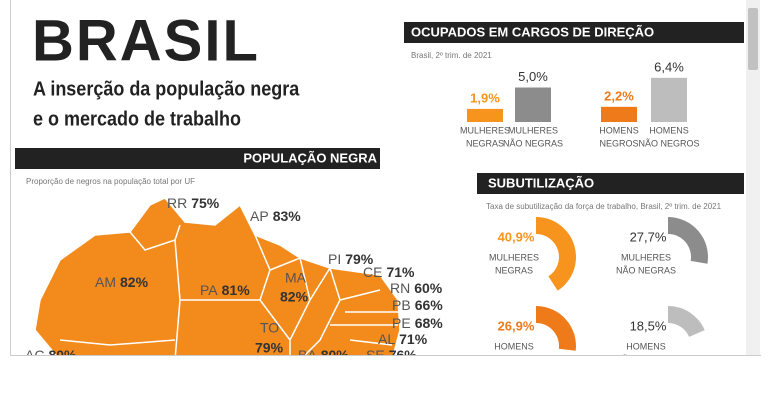  Describe the element at coordinates (137, 119) in the screenshot. I see `subtitle: e o mercado de trabalho` at that location.